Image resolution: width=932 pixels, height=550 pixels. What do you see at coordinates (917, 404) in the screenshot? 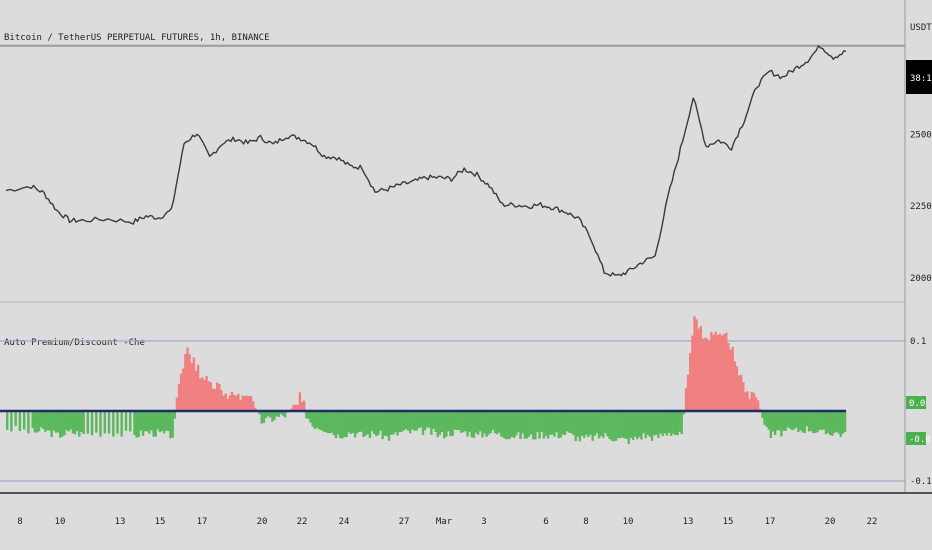
I see `indicator-value-label: 0.0` at bounding box center [917, 404].